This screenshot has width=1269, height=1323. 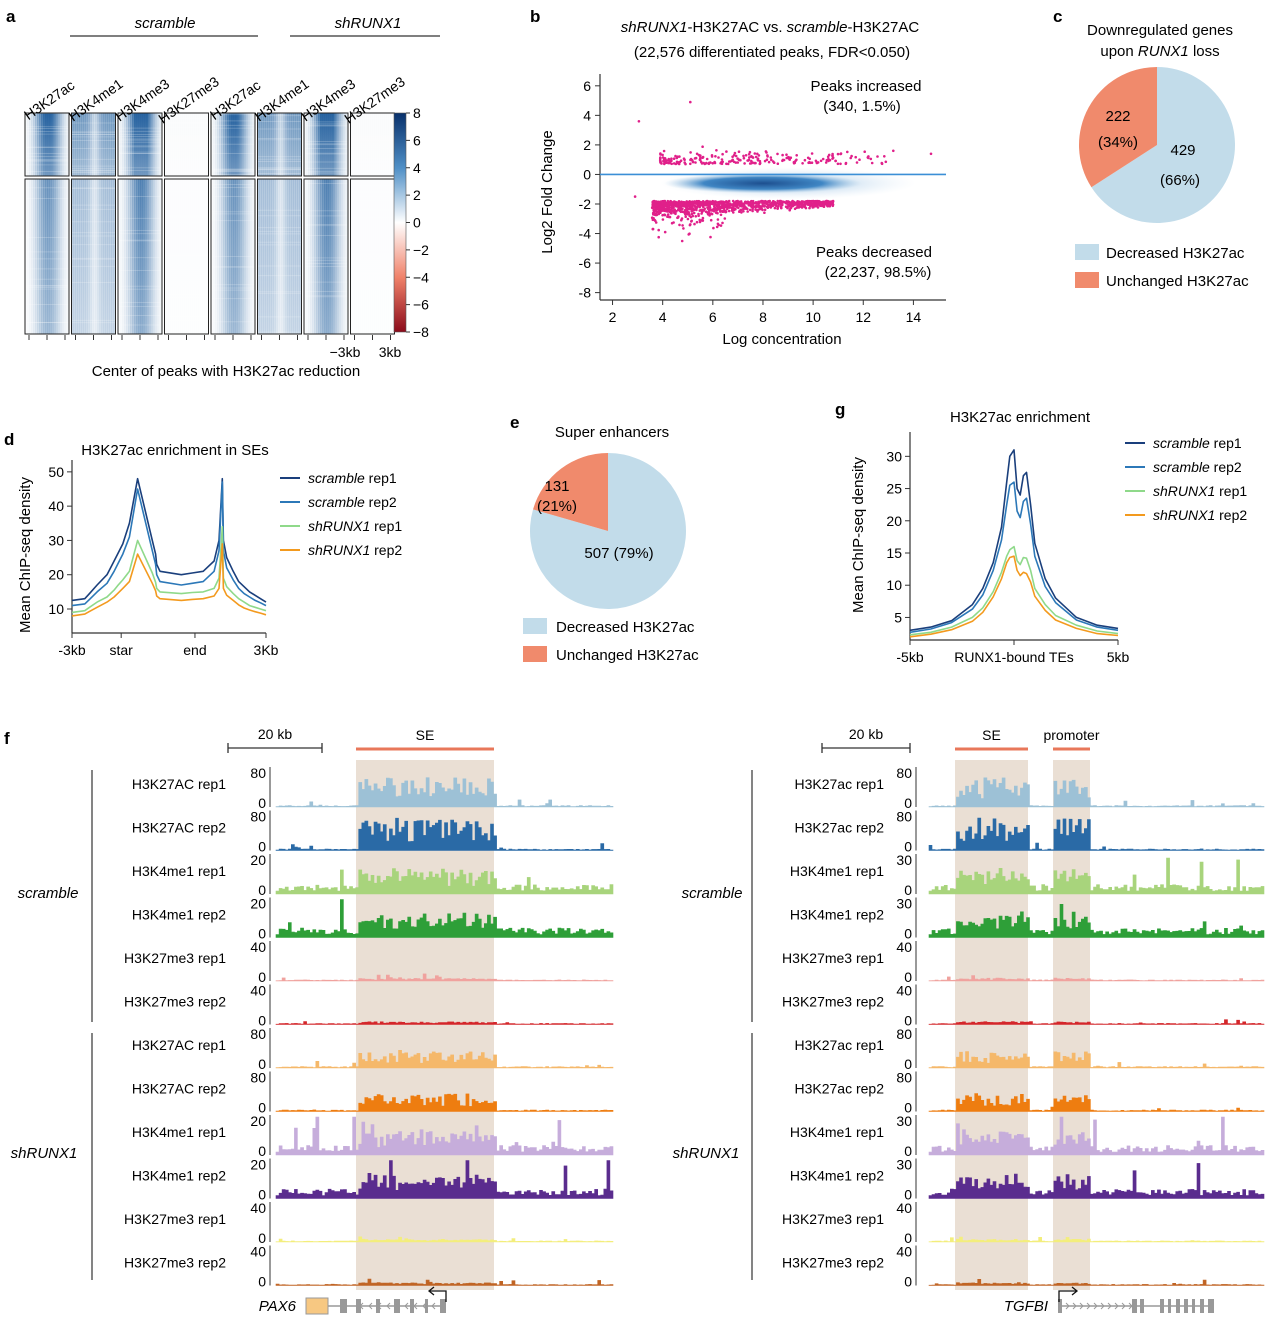 I want to click on d-legend-italic: shRUNX1, so click(x=339, y=550).